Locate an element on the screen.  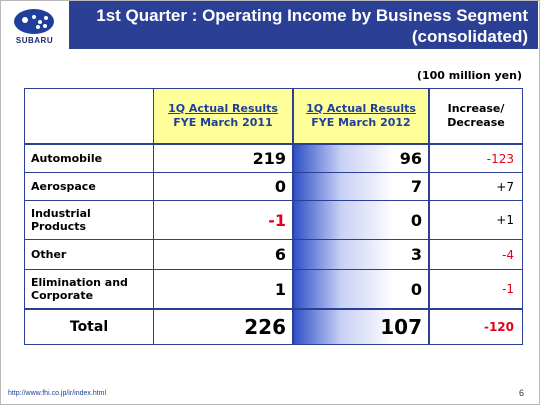
total-change: -120 is located at coordinates (475, 326).